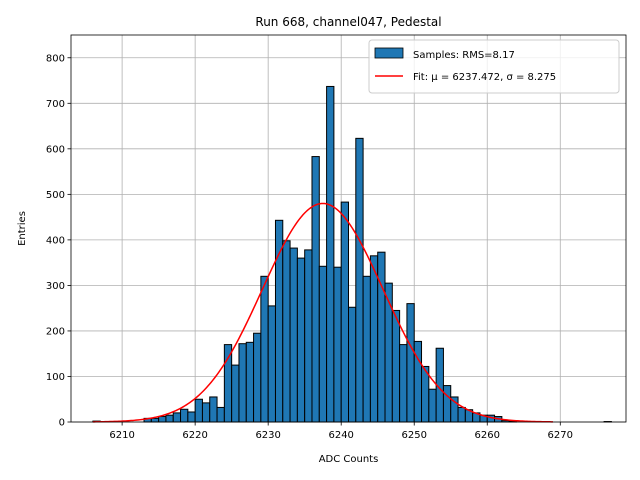 This screenshot has width=640, height=480. What do you see at coordinates (55, 377) in the screenshot?
I see `y-tick-label: 100` at bounding box center [55, 377].